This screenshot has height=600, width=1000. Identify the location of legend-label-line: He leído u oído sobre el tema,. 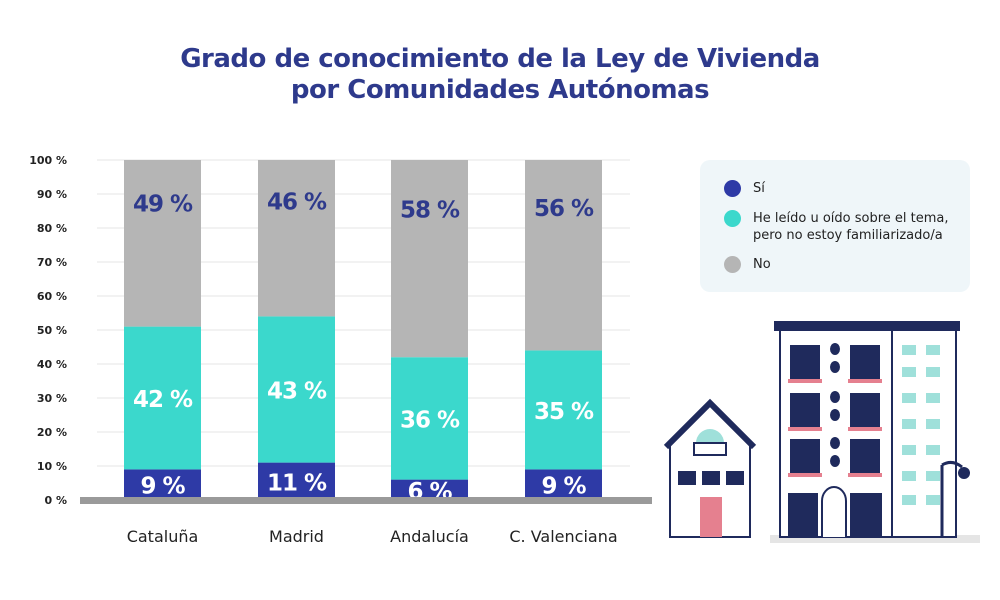
(851, 218).